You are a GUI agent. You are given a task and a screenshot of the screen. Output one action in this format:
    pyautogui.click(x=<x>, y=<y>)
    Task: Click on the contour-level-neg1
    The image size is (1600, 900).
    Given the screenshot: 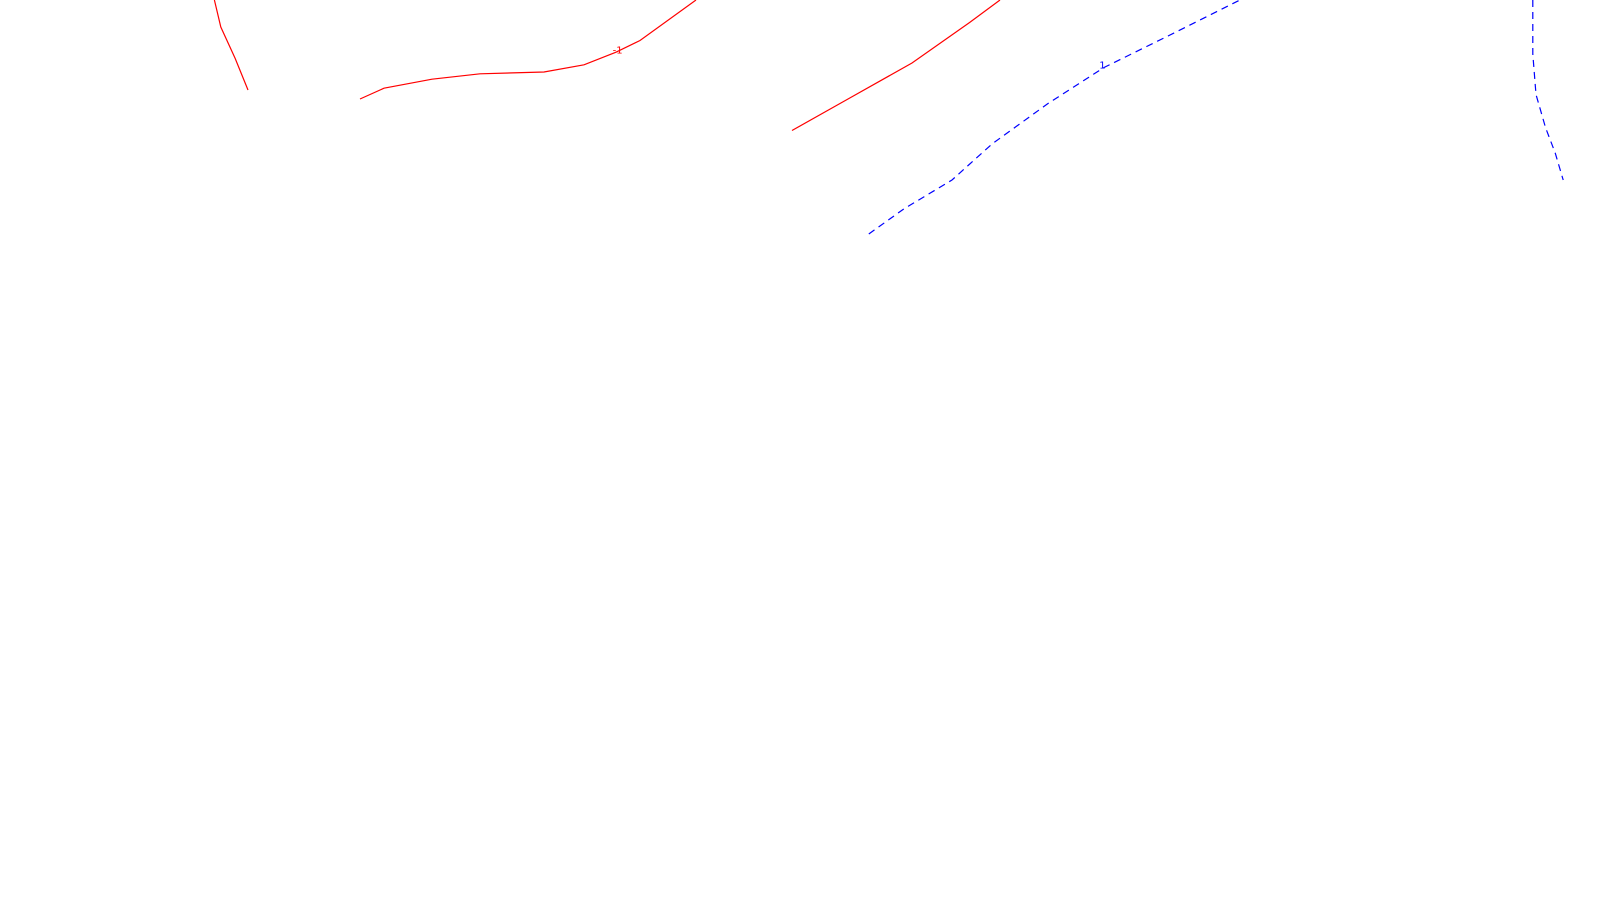 What is the action you would take?
    pyautogui.click(x=607, y=66)
    